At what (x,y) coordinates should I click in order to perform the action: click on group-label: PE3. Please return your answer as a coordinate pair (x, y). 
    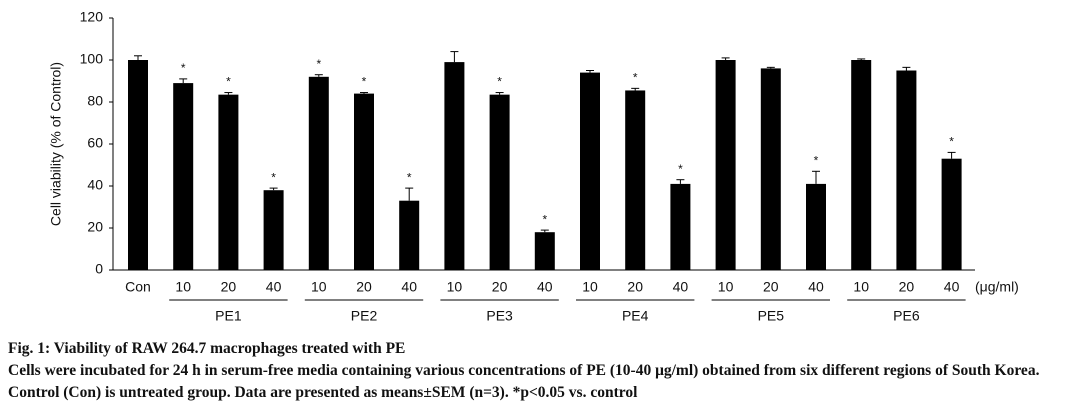
    Looking at the image, I should click on (499, 316).